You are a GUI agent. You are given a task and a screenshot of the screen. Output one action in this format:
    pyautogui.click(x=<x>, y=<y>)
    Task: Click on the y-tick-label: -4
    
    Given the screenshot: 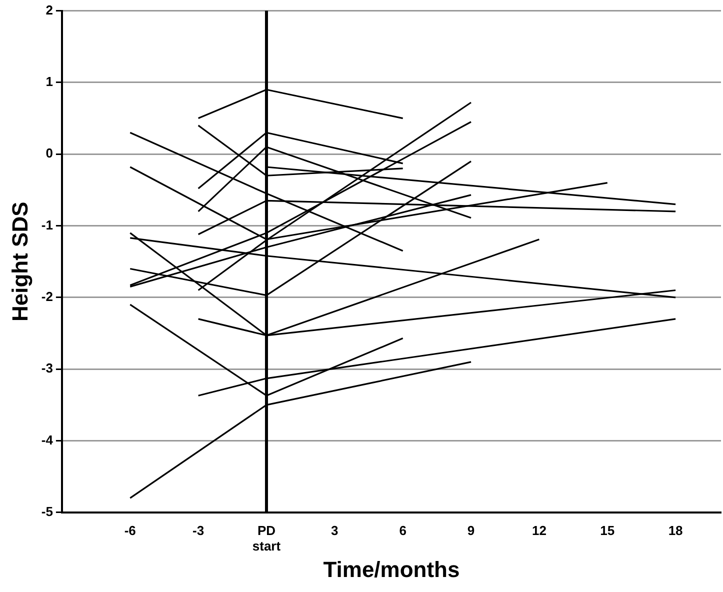 What is the action you would take?
    pyautogui.click(x=47, y=440)
    